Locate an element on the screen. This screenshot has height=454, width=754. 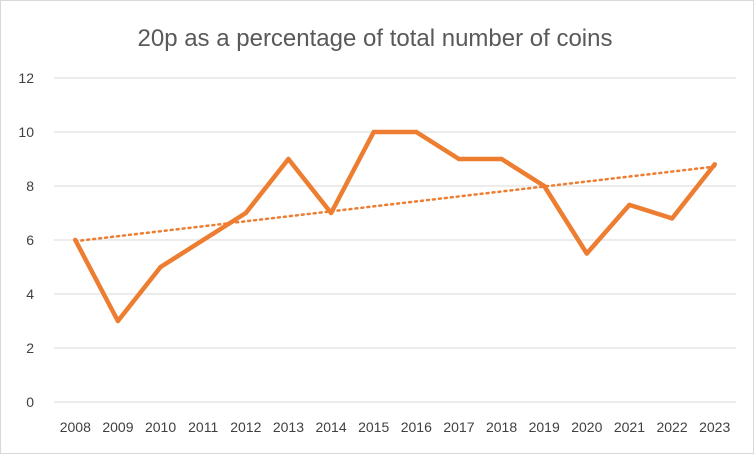
y-tick-label: 8 is located at coordinates (30, 186).